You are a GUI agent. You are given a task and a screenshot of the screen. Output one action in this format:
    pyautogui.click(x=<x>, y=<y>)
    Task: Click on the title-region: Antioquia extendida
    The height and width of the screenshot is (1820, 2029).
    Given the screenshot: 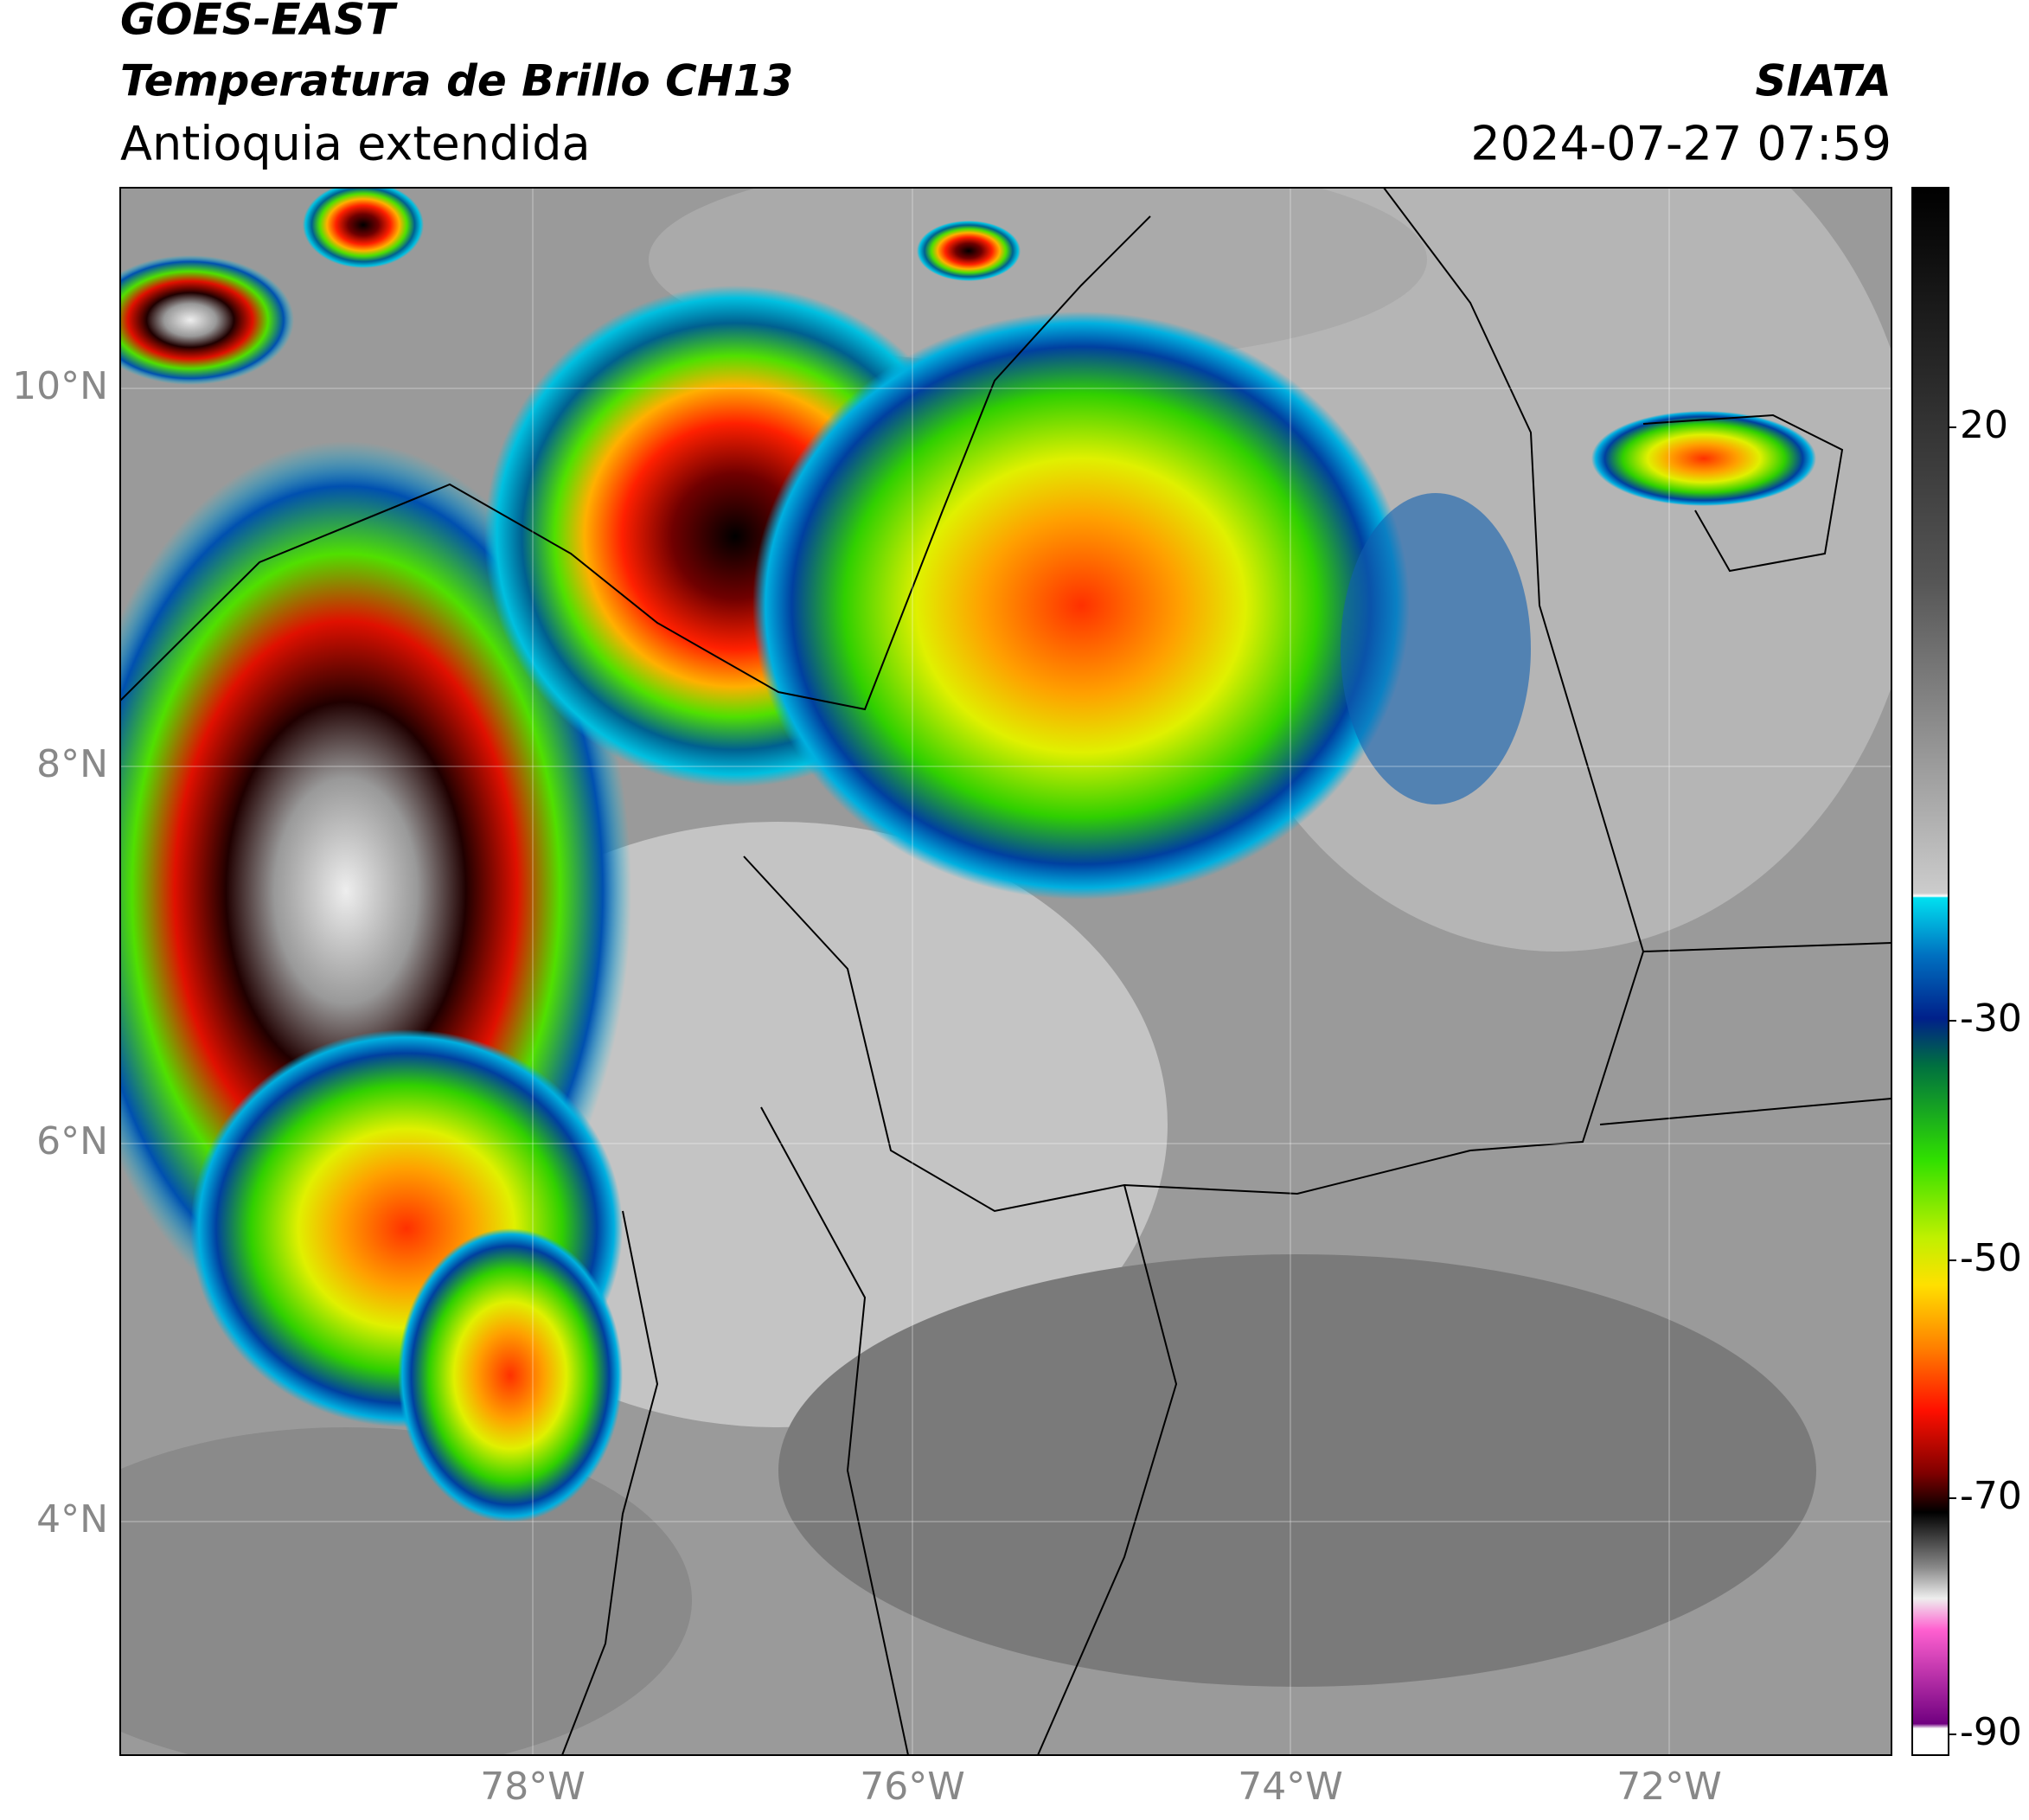 What is the action you would take?
    pyautogui.click(x=355, y=144)
    